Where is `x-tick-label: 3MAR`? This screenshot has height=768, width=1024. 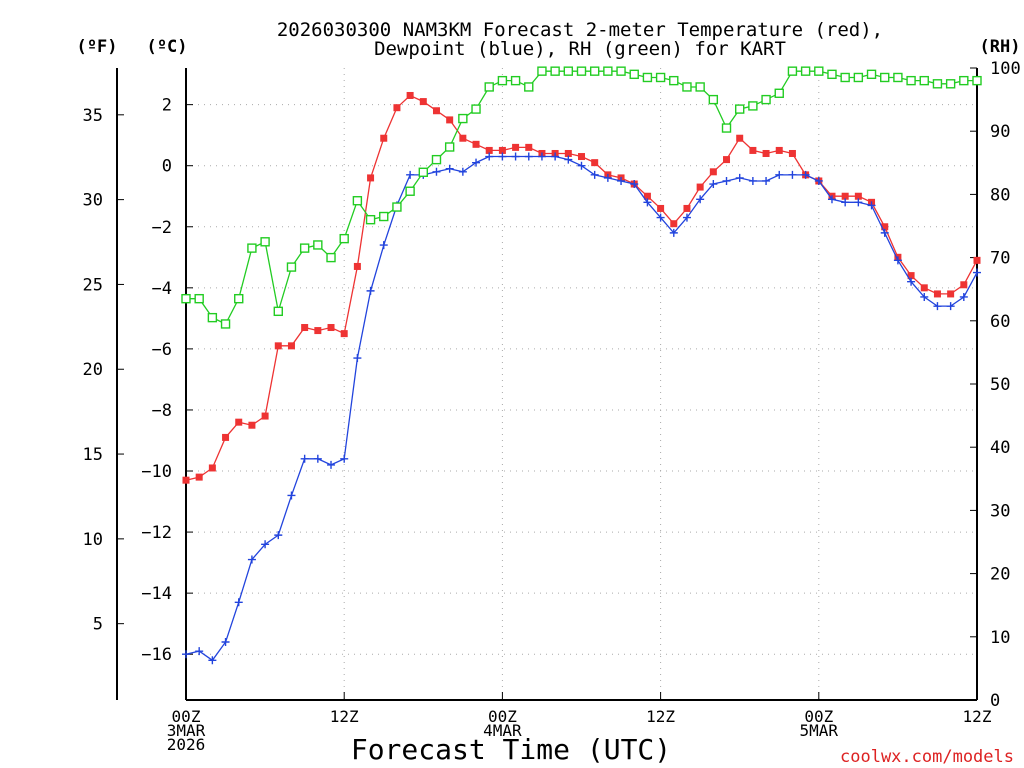
x-tick-label: 3MAR is located at coordinates (186, 730).